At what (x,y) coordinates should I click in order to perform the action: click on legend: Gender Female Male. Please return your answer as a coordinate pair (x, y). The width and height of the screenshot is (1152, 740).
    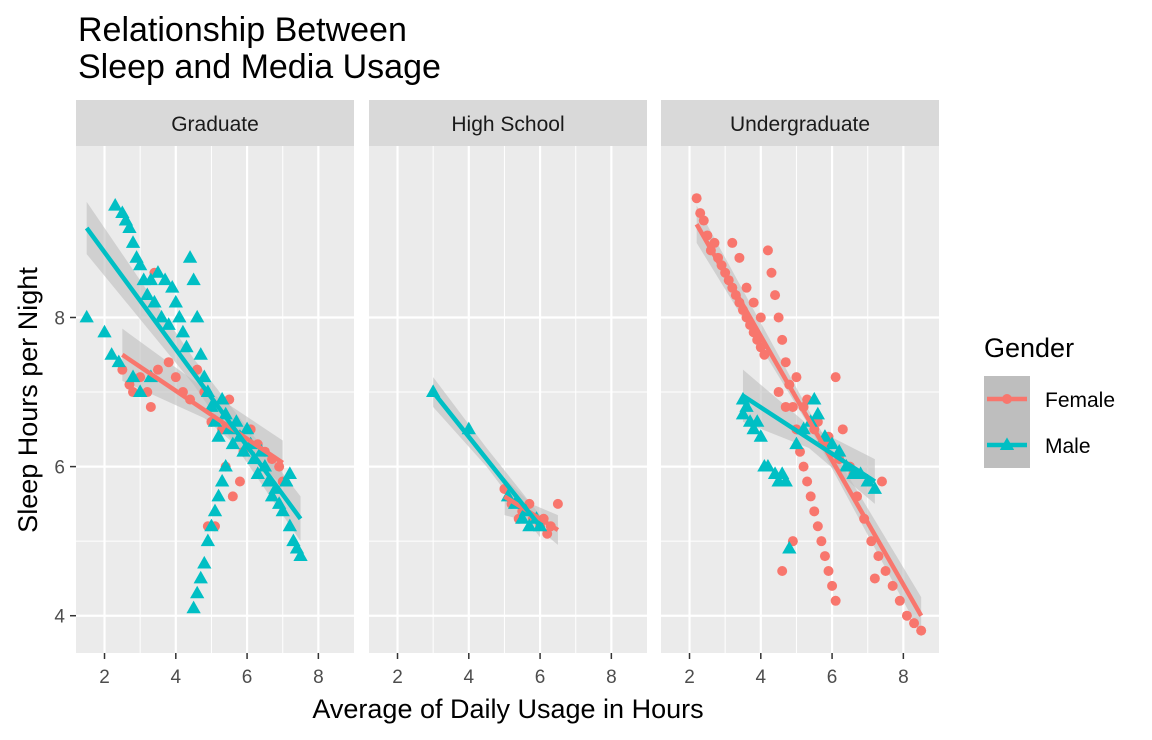
    Looking at the image, I should click on (1049, 400).